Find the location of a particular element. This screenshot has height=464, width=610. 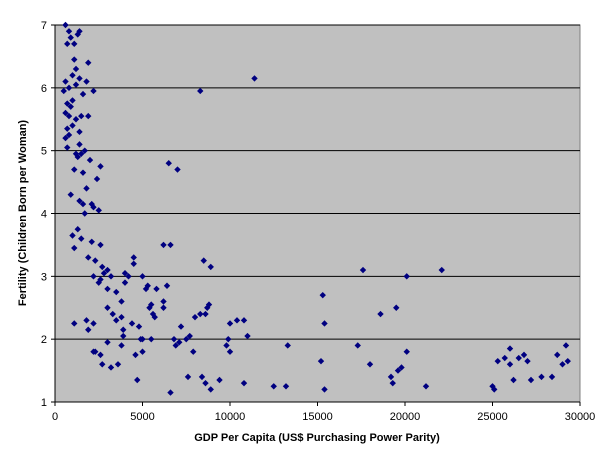

x-tick-label: 15000 is located at coordinates (317, 417).